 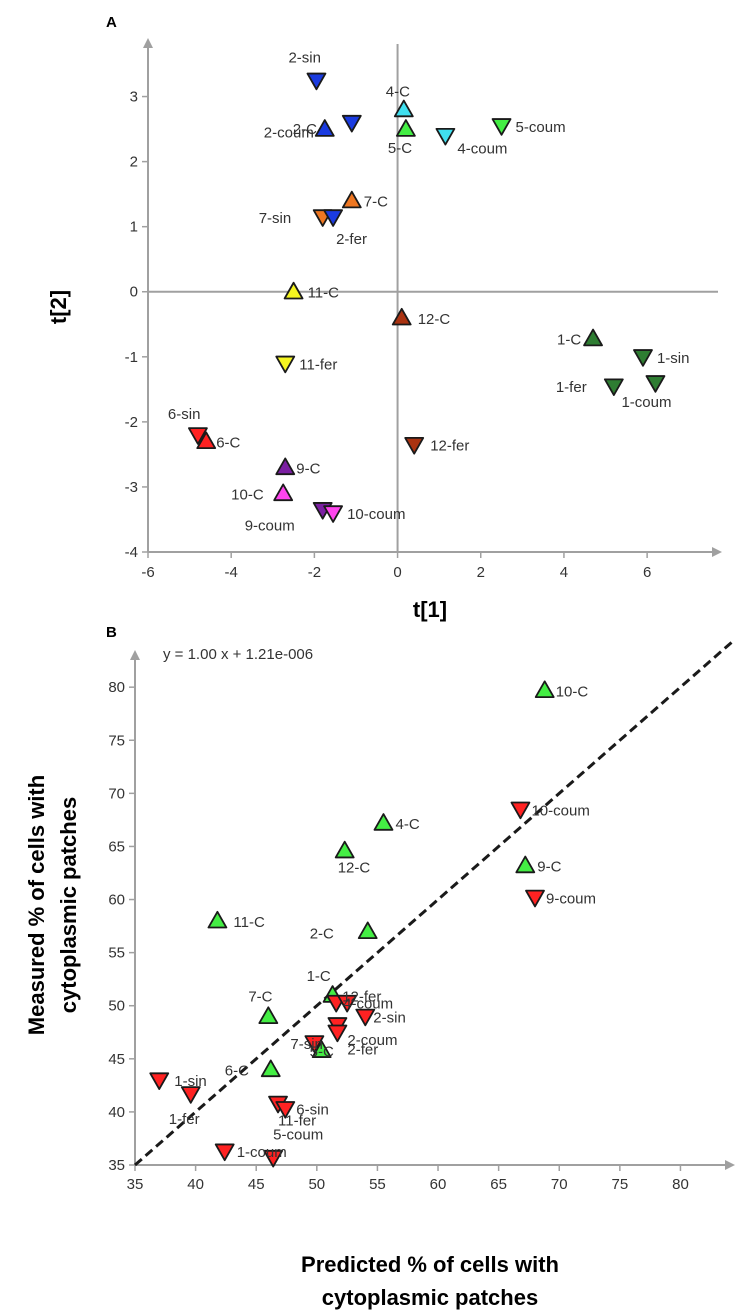 What do you see at coordinates (275, 218) in the screenshot?
I see `panel-a-label-7-sin: 7-sin` at bounding box center [275, 218].